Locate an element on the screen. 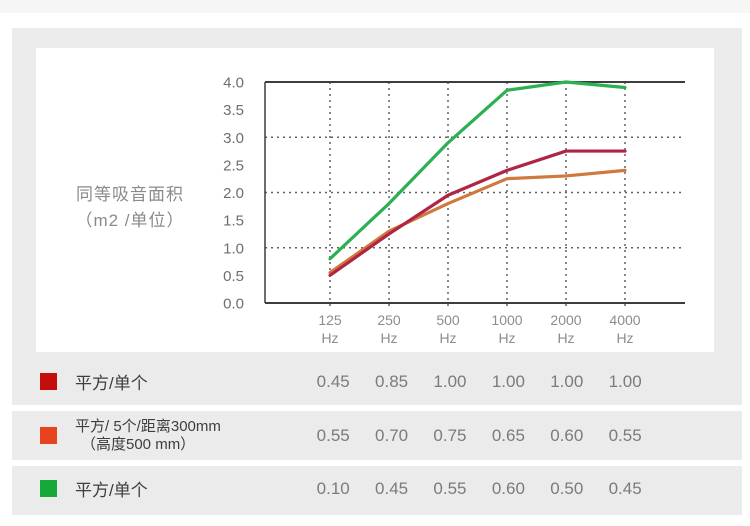 Image resolution: width=750 pixels, height=526 pixels. top-strip is located at coordinates (375, 6).